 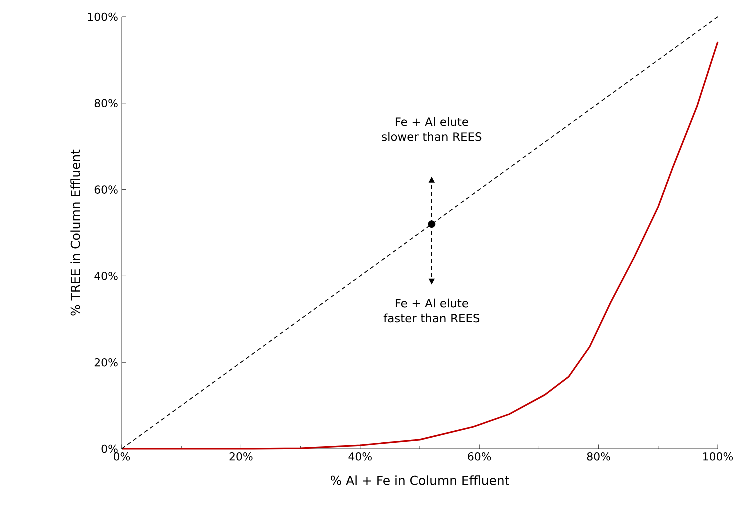 I want to click on y-tick-label: 60%, so click(x=106, y=190).